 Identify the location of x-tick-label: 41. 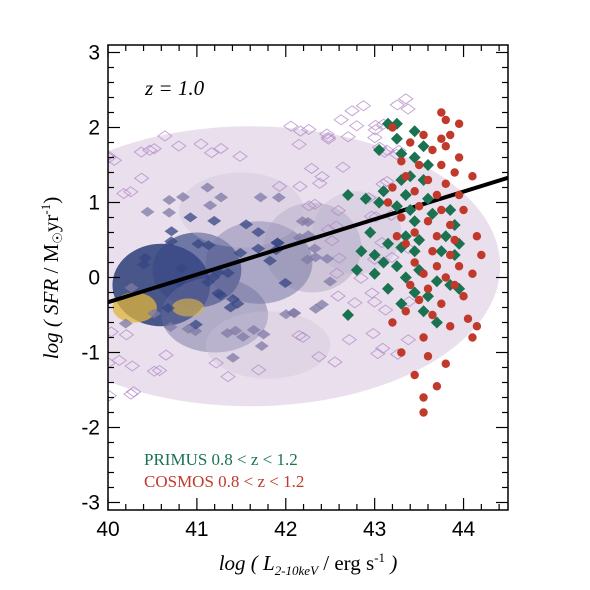
(196, 529).